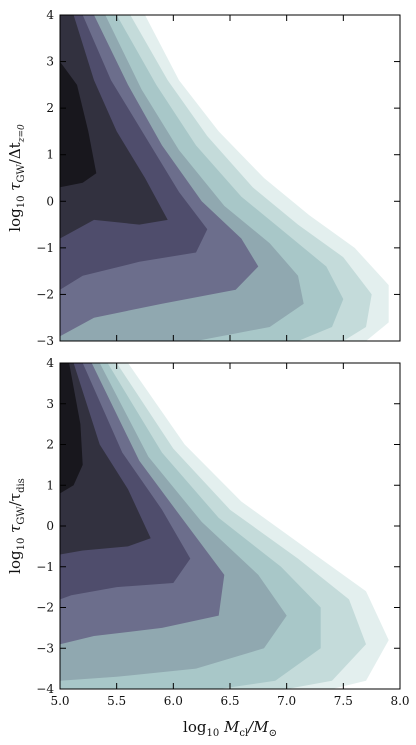  I want to click on bottom-y-tick-label: −4, so click(45, 689).